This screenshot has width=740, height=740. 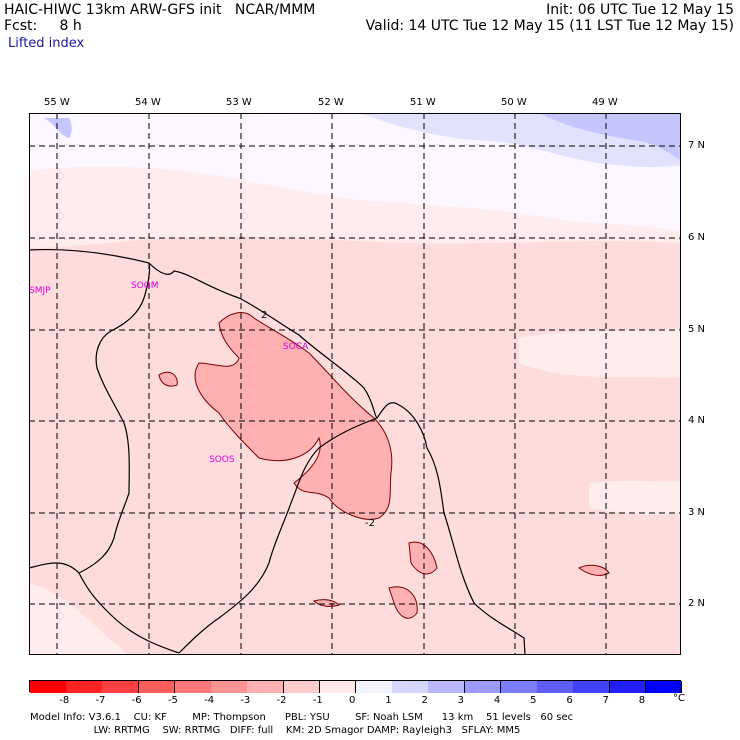 I want to click on station-label: SOGM, so click(x=145, y=286).